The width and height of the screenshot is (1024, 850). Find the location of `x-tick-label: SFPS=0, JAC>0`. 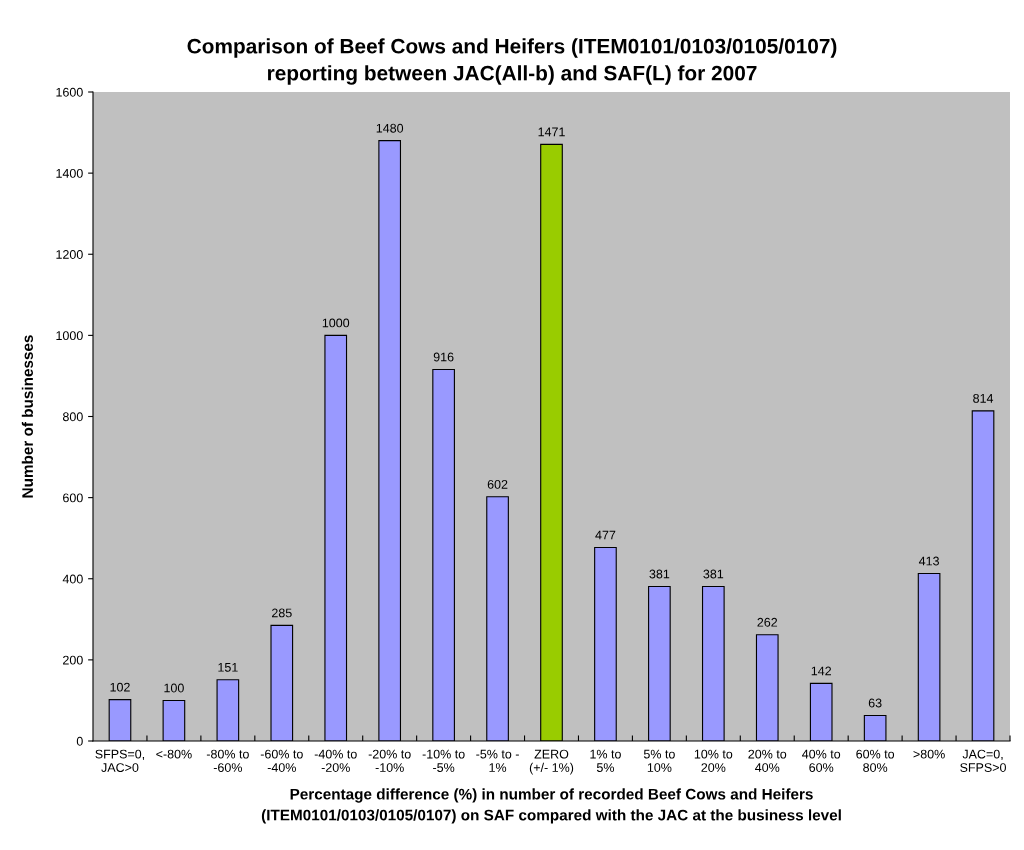

x-tick-label: SFPS=0, JAC>0 is located at coordinates (120, 760).